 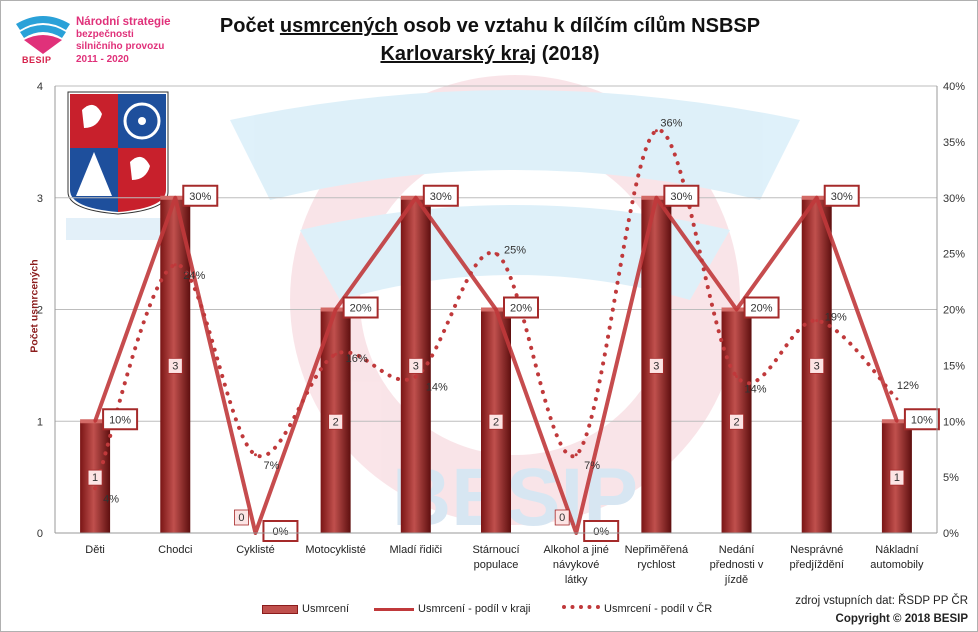 What do you see at coordinates (255, 550) in the screenshot?
I see `category-label: Cyklisté` at bounding box center [255, 550].